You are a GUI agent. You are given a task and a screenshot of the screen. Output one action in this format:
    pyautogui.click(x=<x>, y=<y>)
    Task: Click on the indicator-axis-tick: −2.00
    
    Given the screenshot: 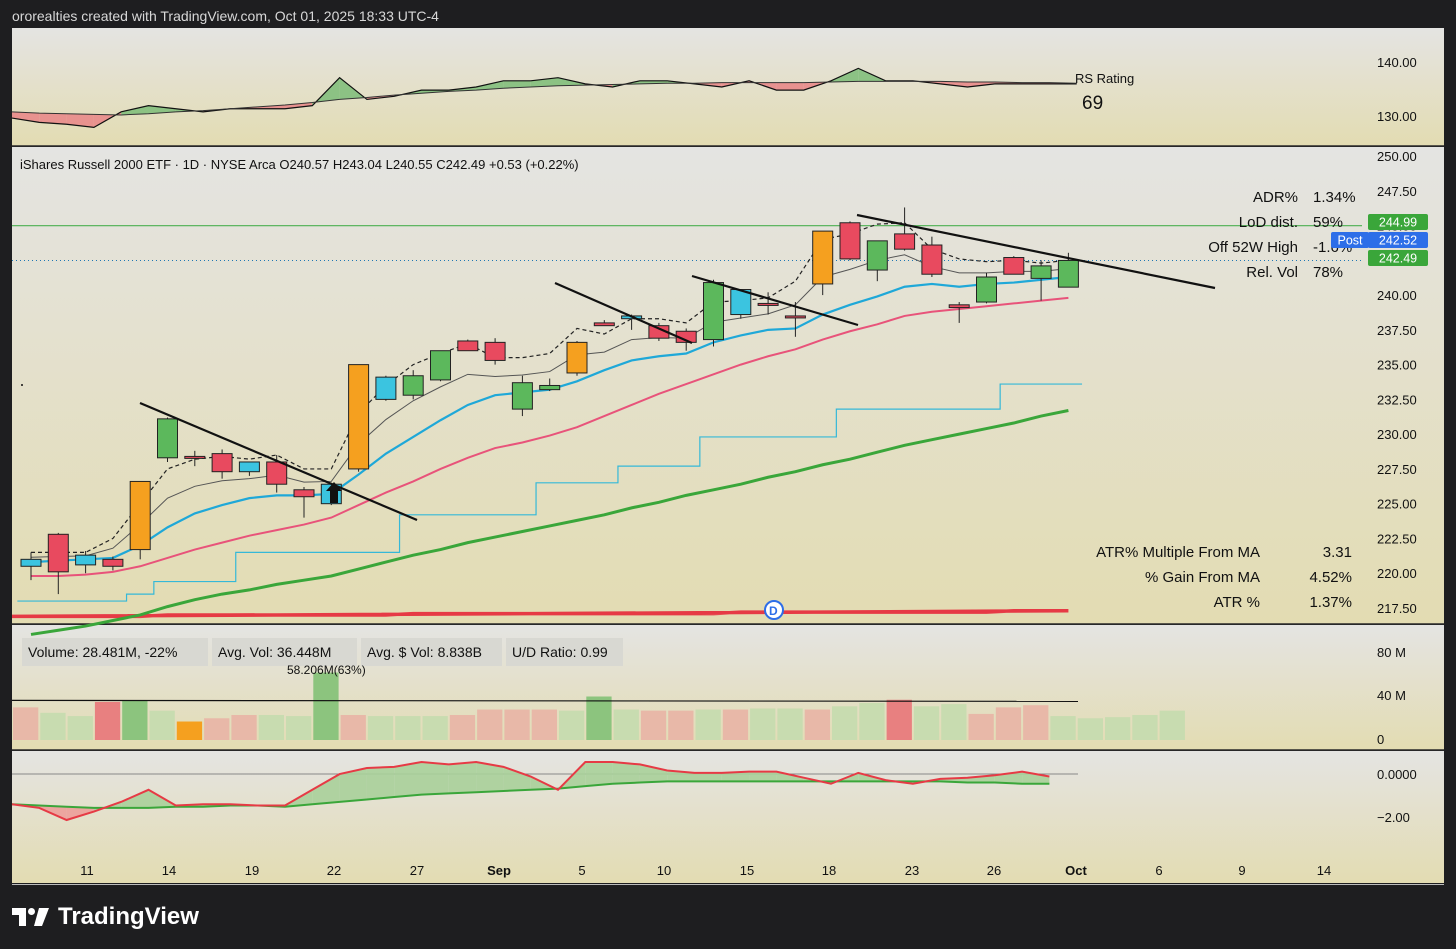 What is the action you would take?
    pyautogui.click(x=1393, y=817)
    